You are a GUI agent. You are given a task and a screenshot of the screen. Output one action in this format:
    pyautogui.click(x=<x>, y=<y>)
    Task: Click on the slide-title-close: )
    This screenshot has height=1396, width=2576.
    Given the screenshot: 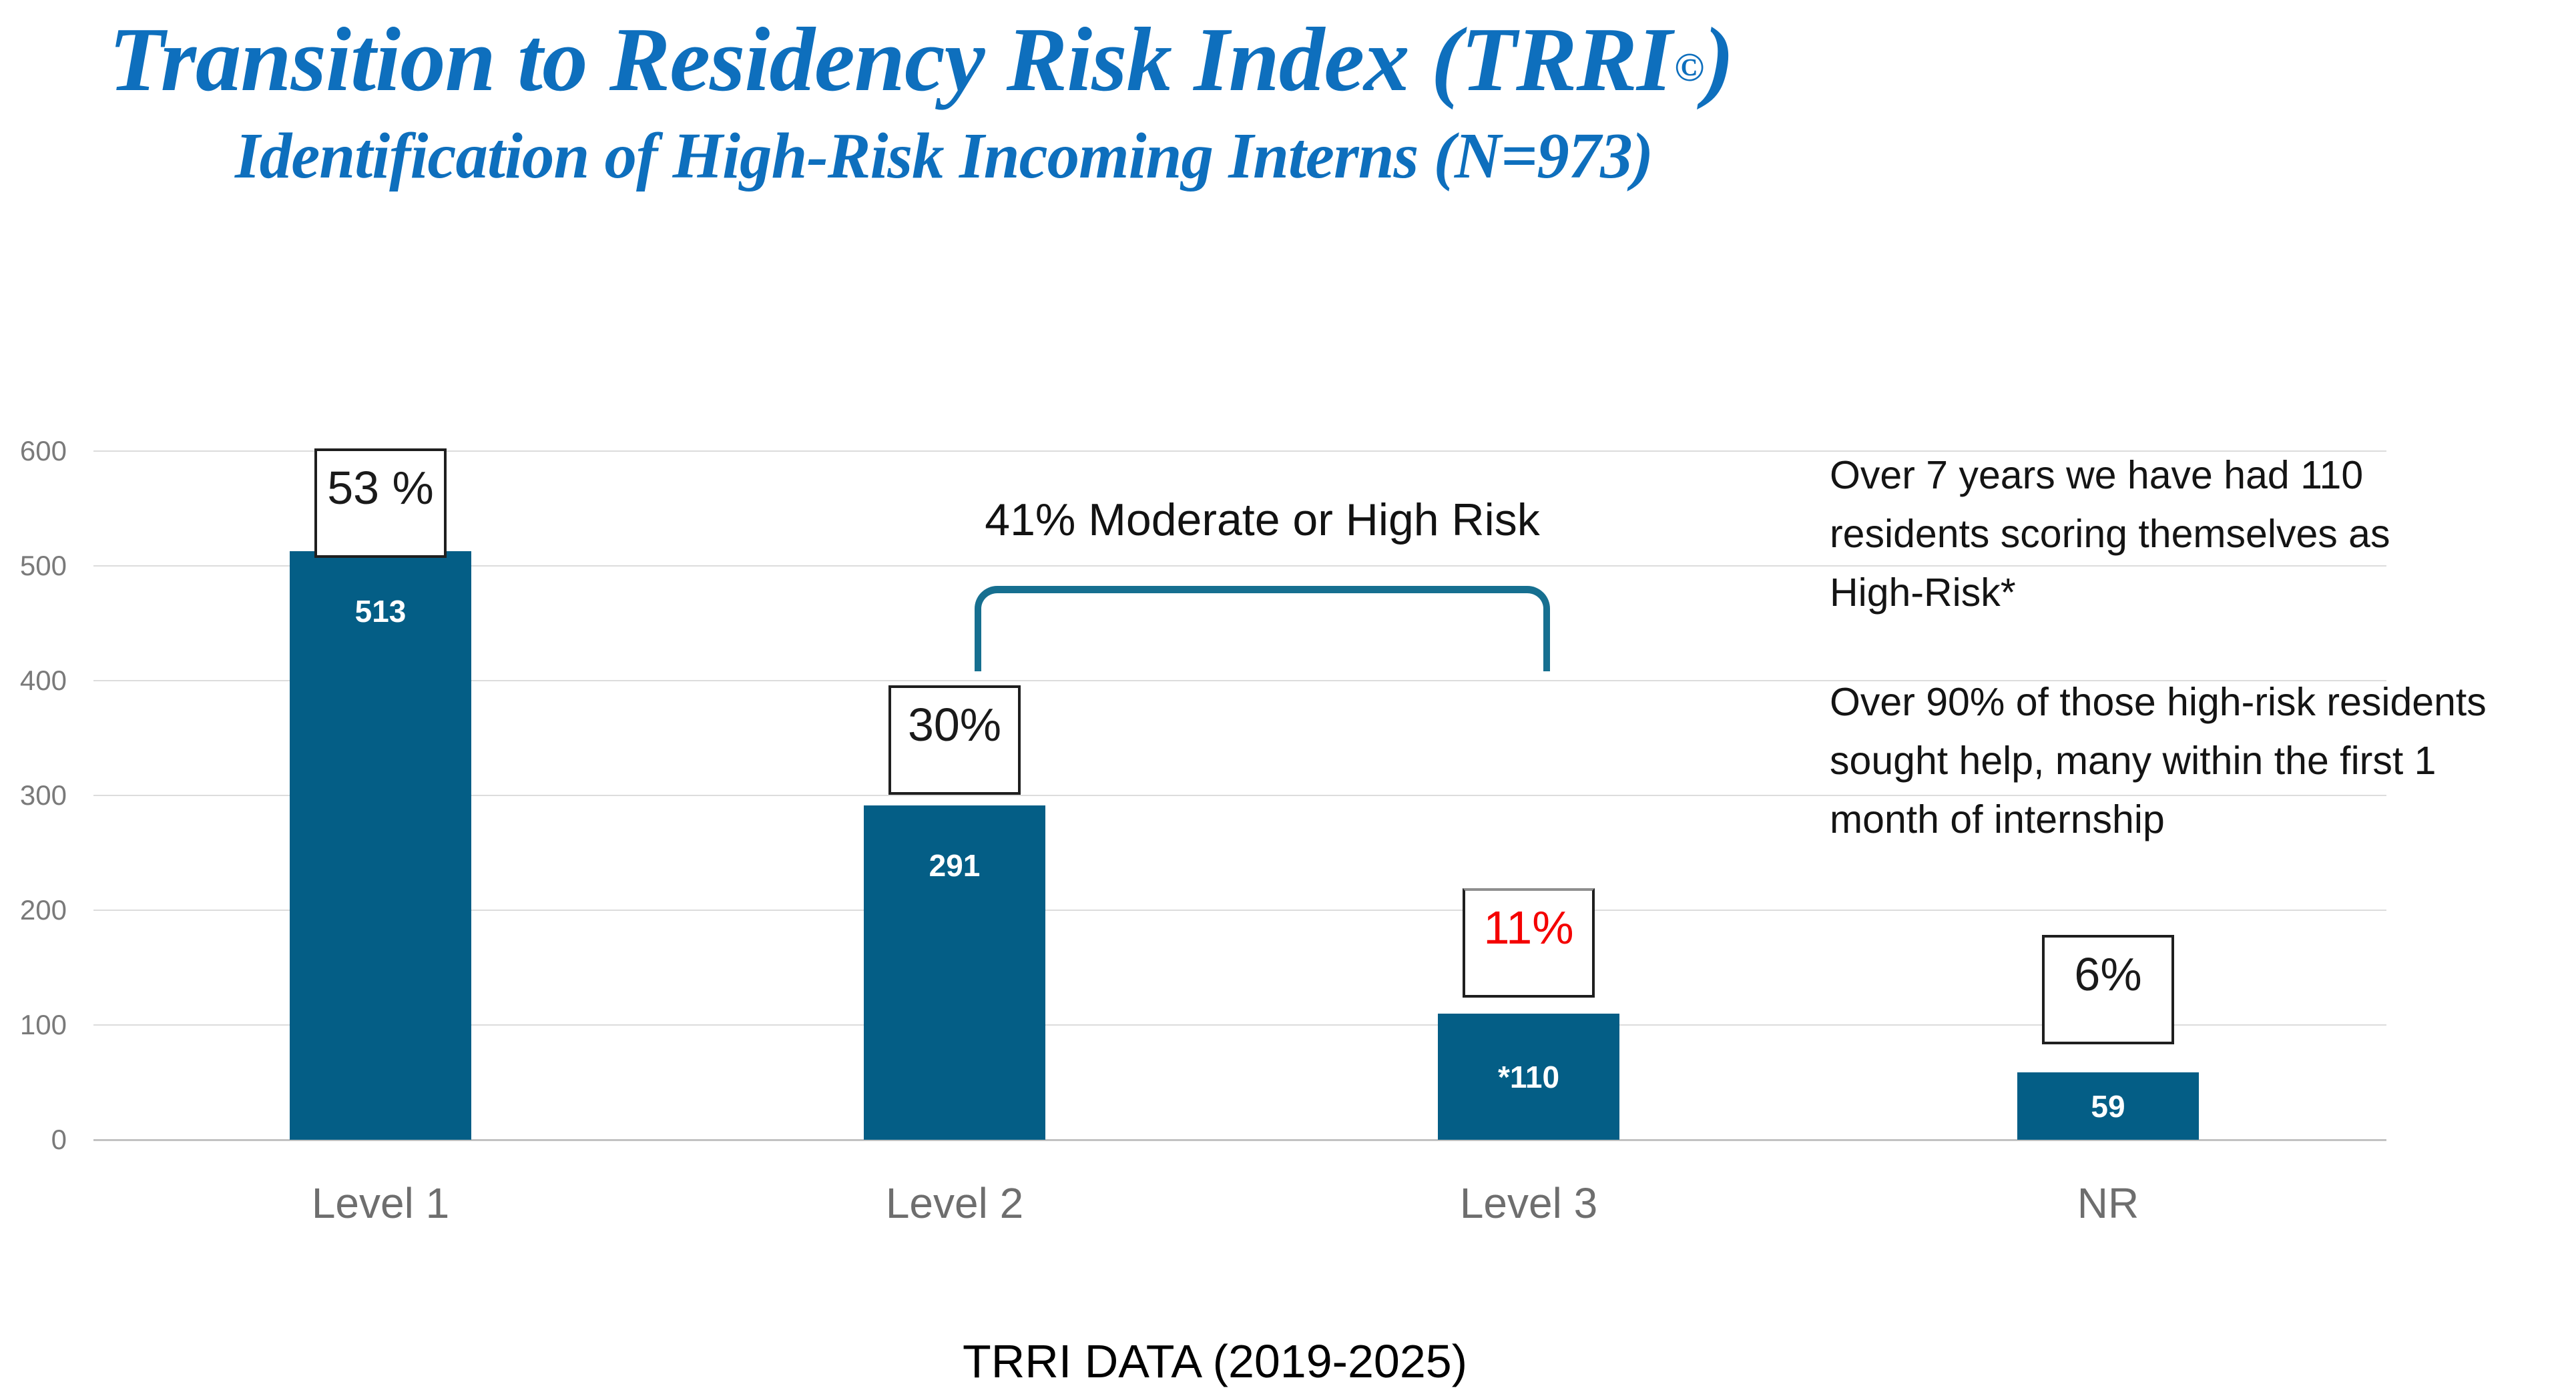 What is the action you would take?
    pyautogui.click(x=1719, y=59)
    